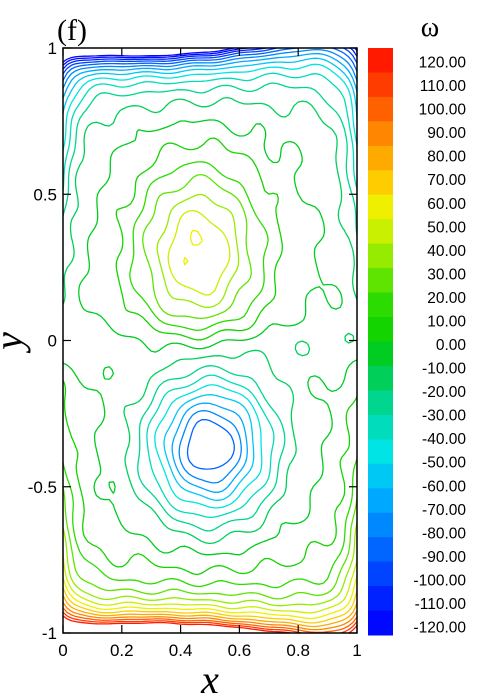 This screenshot has height=698, width=480. What do you see at coordinates (15, 343) in the screenshot?
I see `y-axis-label: y` at bounding box center [15, 343].